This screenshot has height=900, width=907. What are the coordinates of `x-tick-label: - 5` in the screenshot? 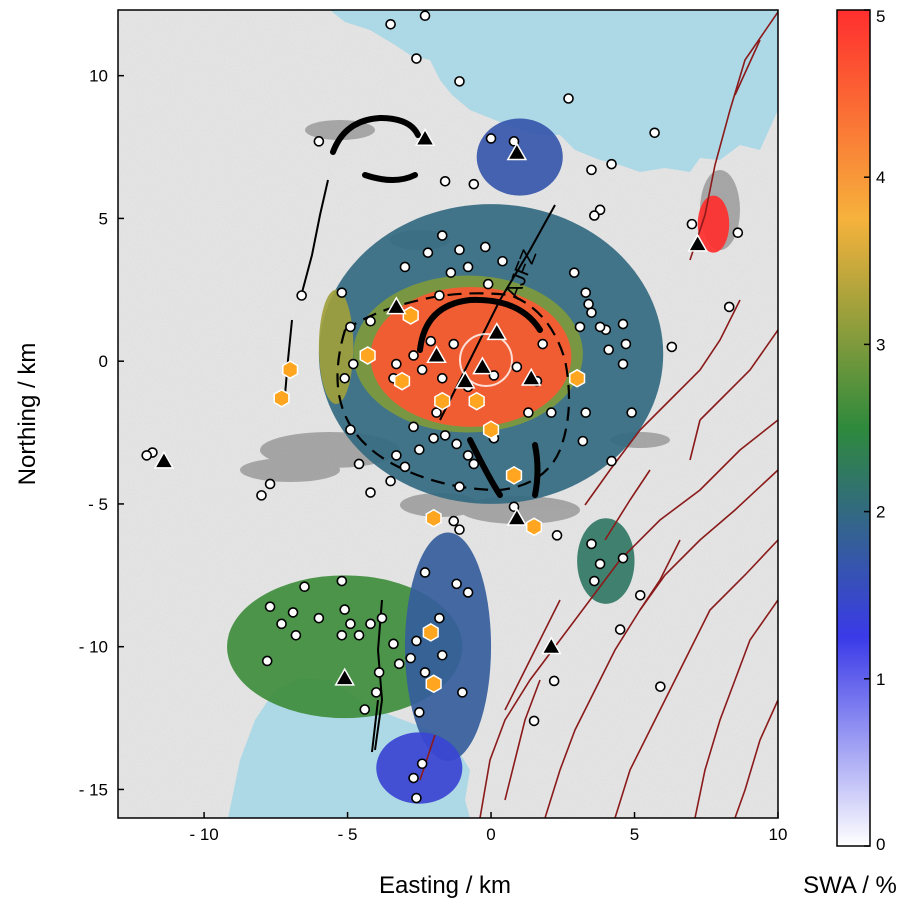 It's located at (348, 834).